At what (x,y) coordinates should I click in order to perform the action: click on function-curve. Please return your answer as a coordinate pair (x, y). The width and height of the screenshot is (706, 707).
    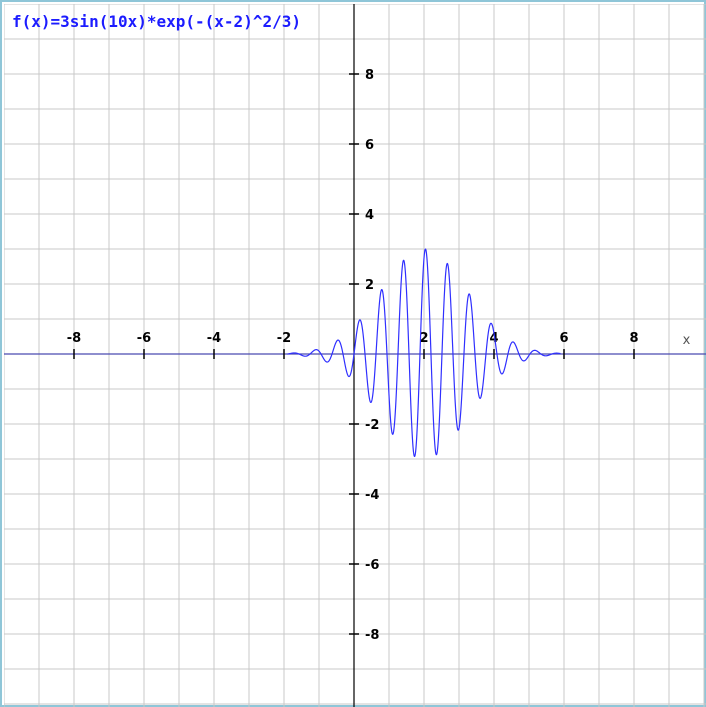
    Looking at the image, I should click on (424, 353).